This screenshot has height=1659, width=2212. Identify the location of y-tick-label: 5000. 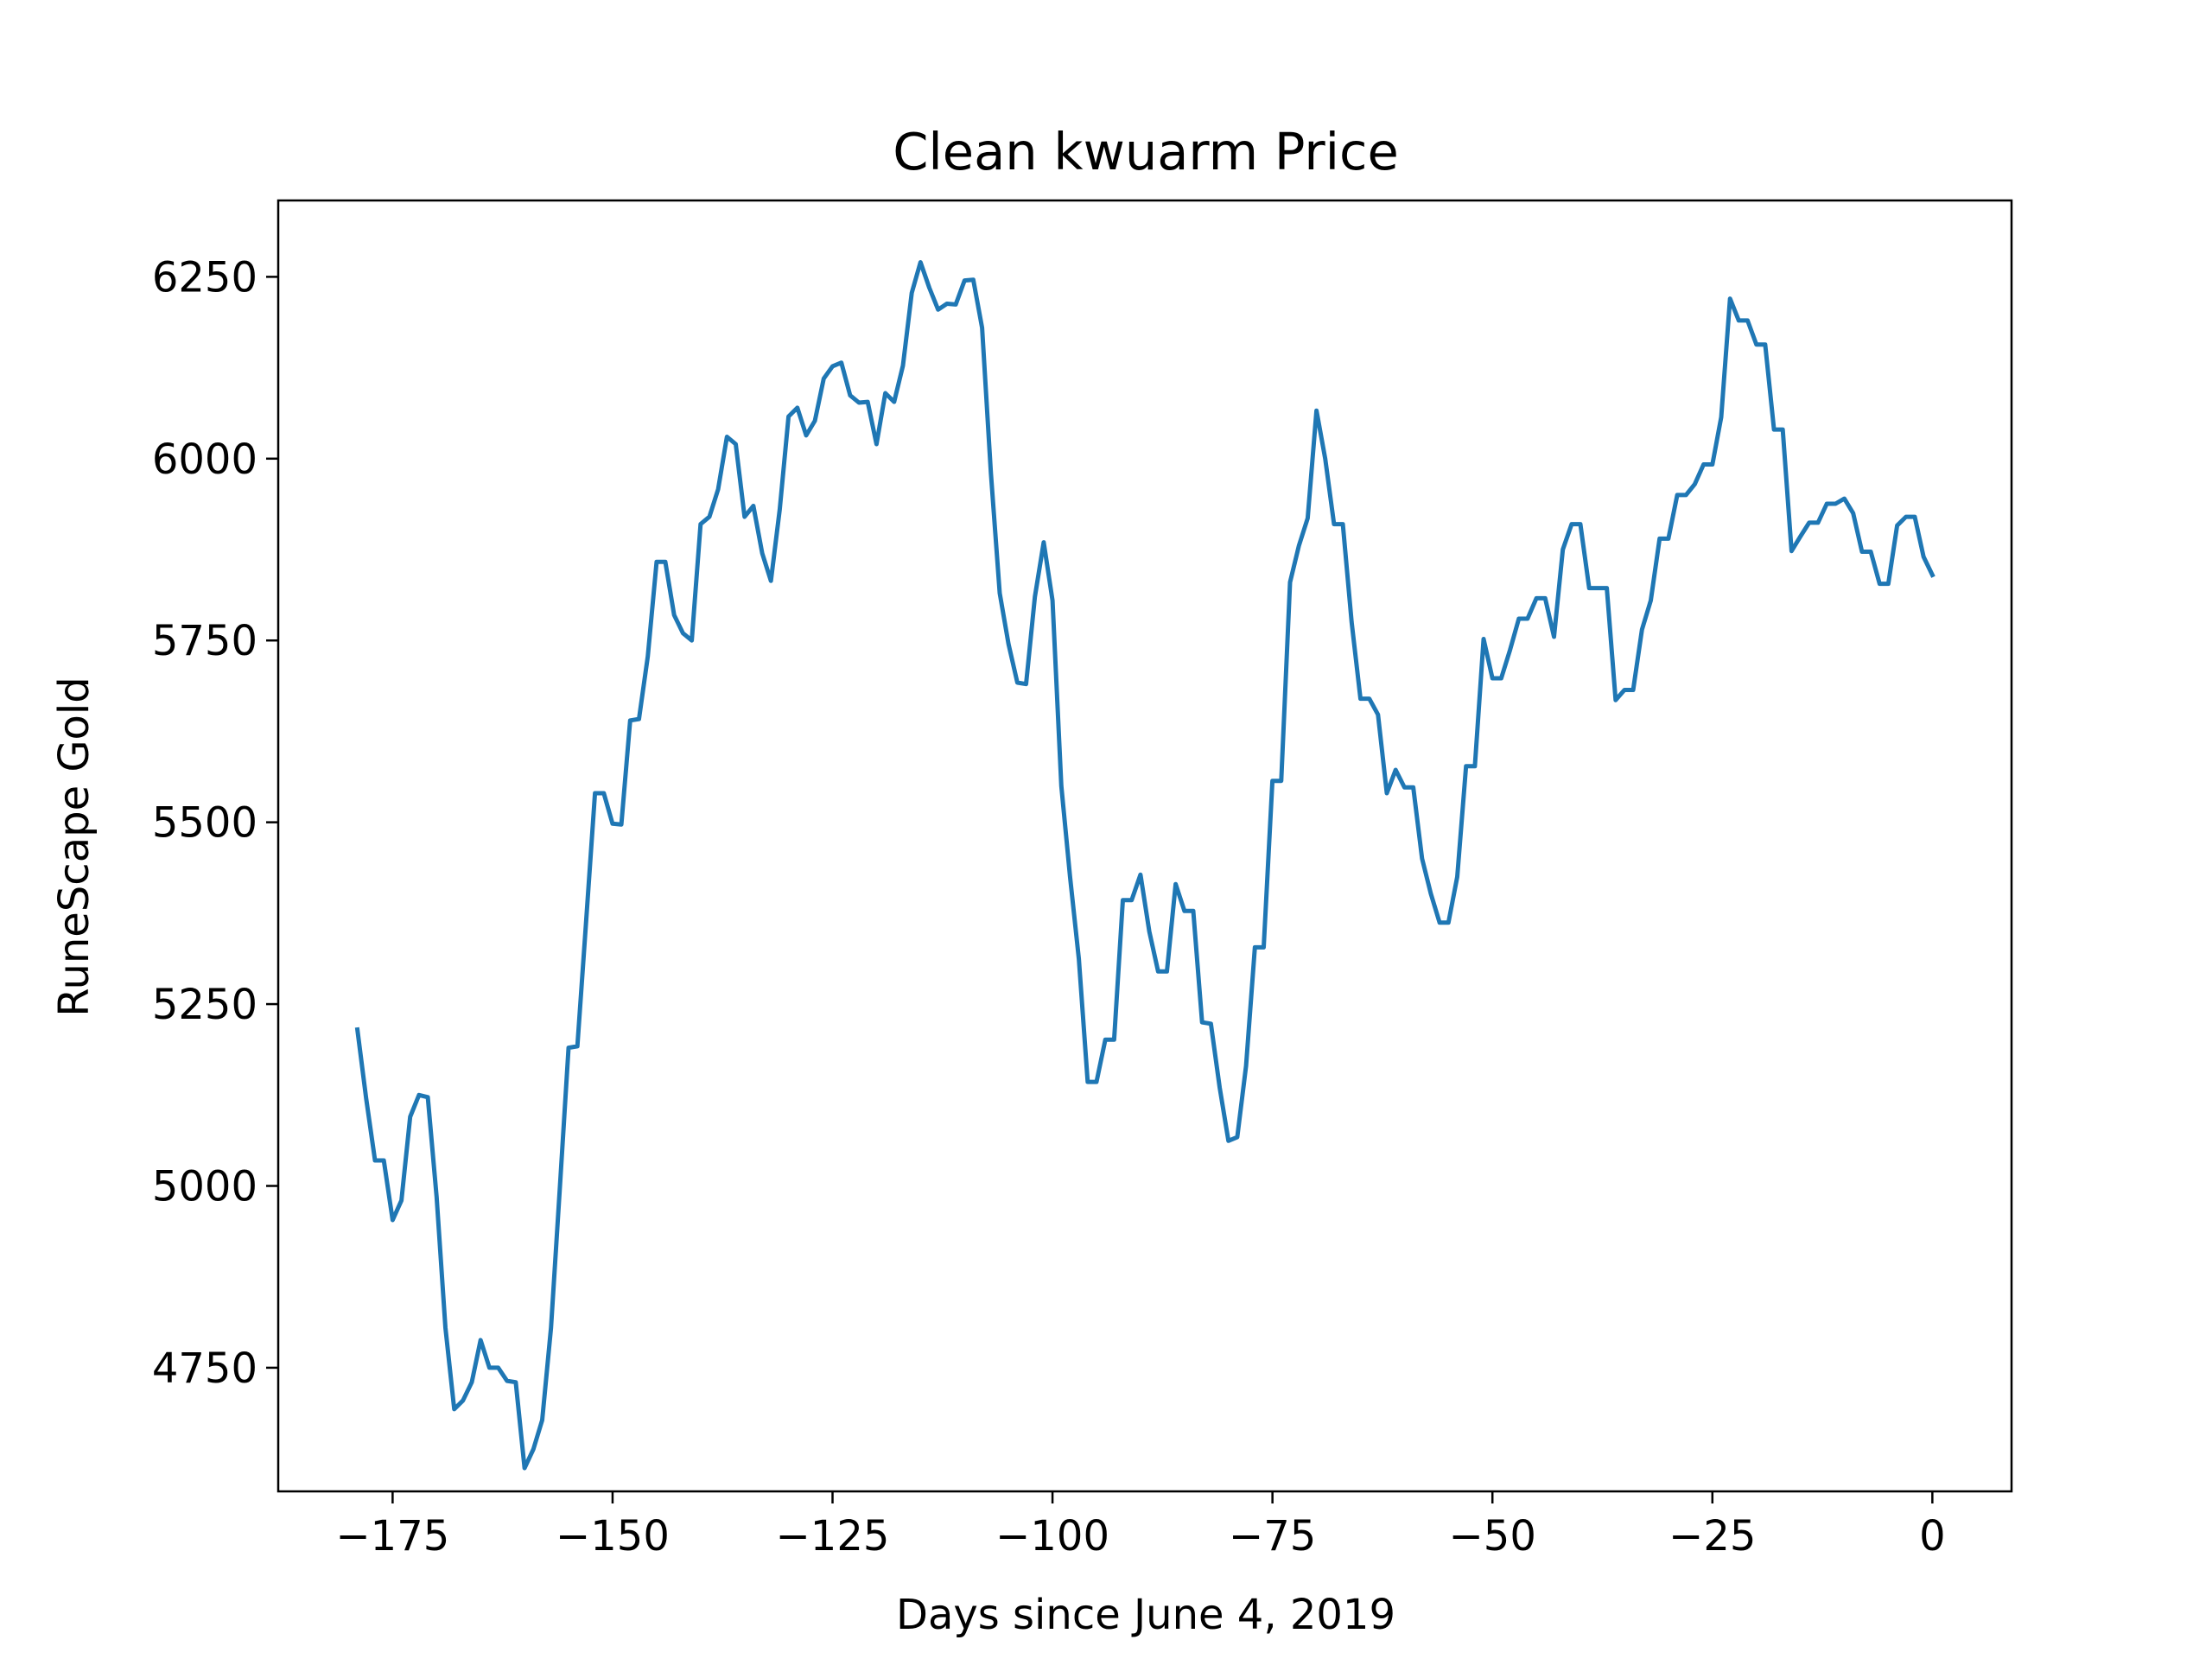
(204, 1186).